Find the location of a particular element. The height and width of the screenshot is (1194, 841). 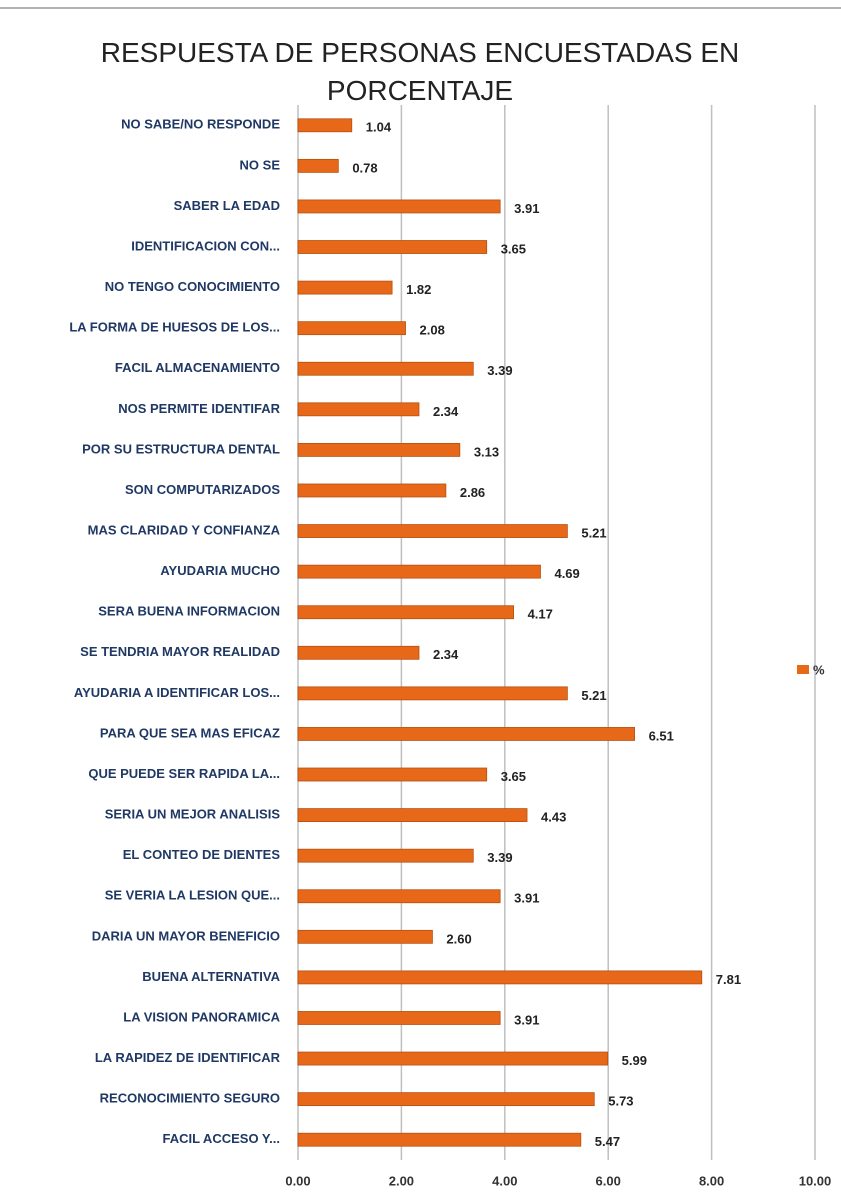

y-tick-label: SABER LA EDAD is located at coordinates (227, 205).